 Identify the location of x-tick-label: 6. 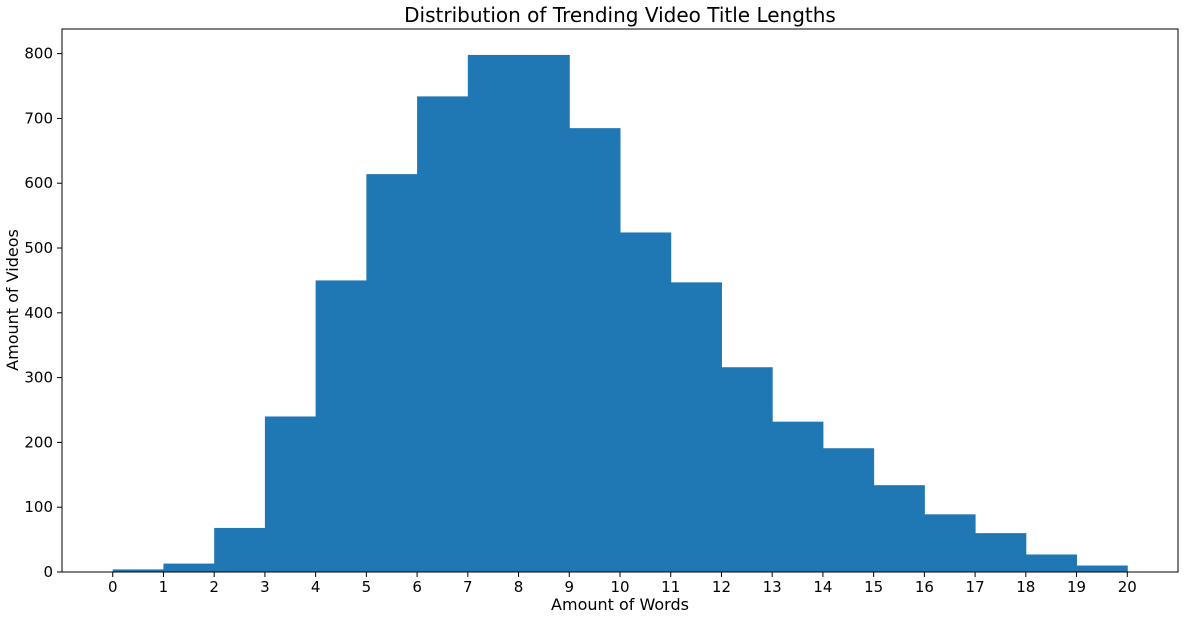
(417, 587).